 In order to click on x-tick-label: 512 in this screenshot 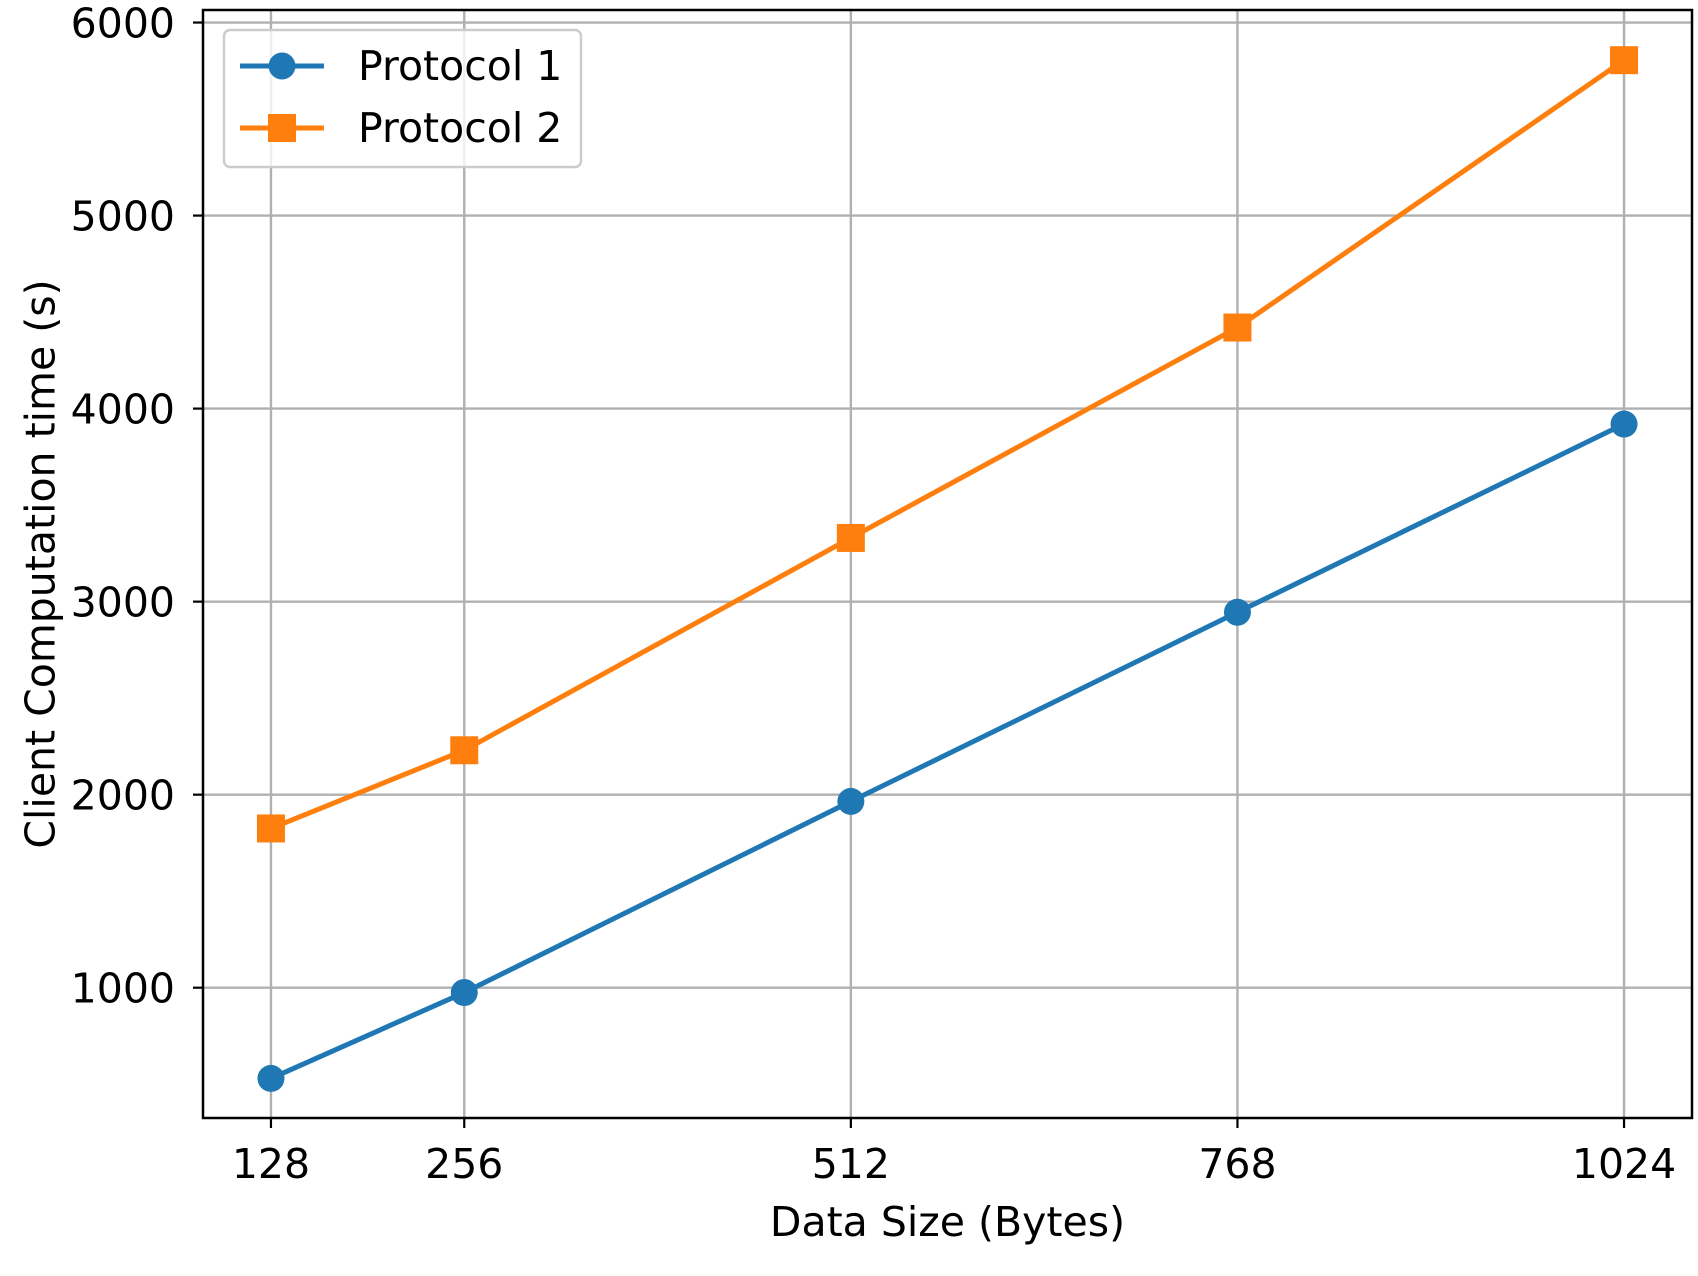, I will do `click(851, 1164)`.